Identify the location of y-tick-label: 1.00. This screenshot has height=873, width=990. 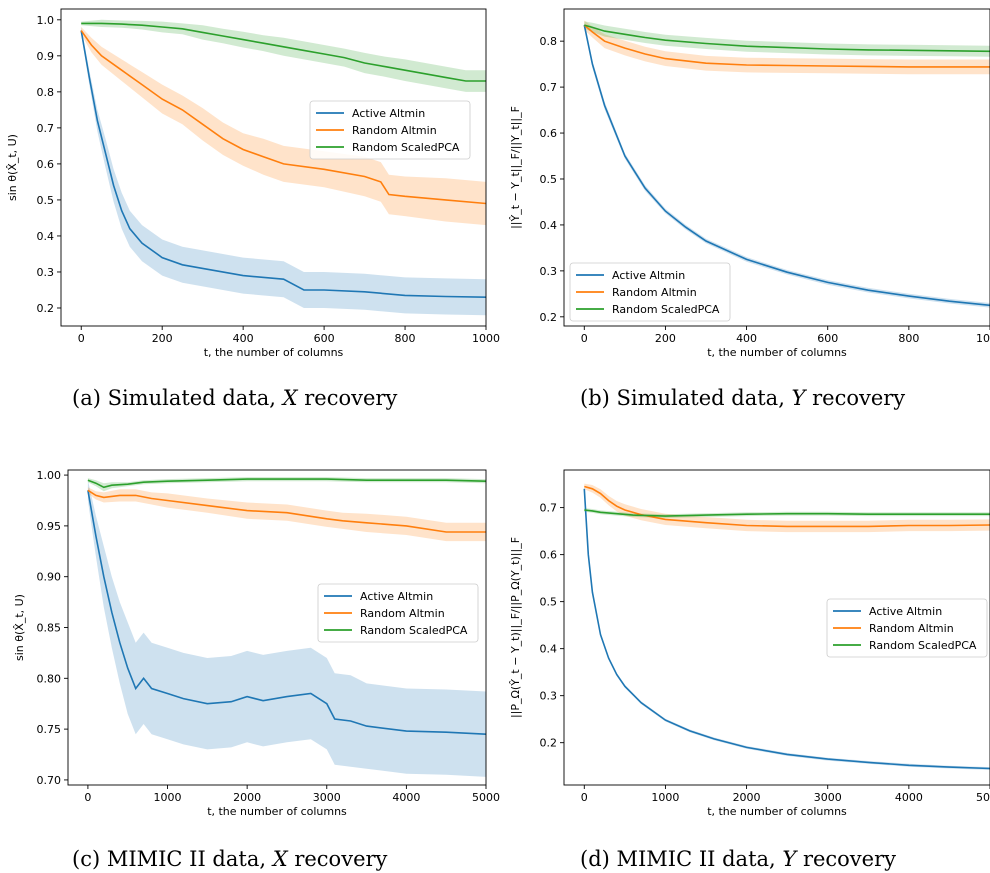
(49, 475).